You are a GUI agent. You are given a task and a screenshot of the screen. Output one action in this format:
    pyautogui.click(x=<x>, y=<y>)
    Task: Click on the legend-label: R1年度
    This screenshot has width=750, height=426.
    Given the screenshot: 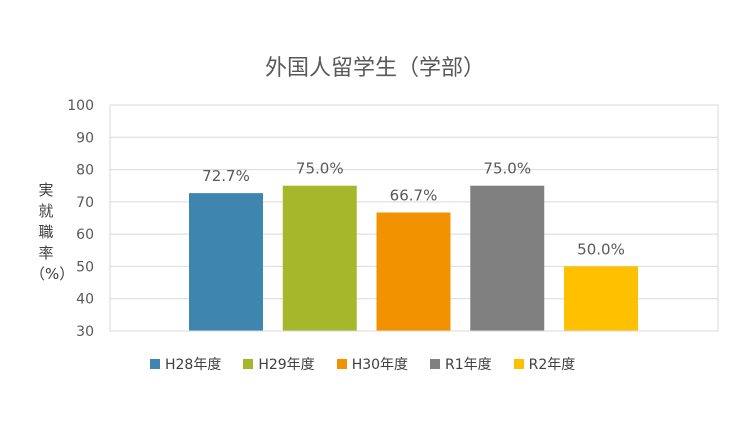 What is the action you would take?
    pyautogui.click(x=468, y=365)
    